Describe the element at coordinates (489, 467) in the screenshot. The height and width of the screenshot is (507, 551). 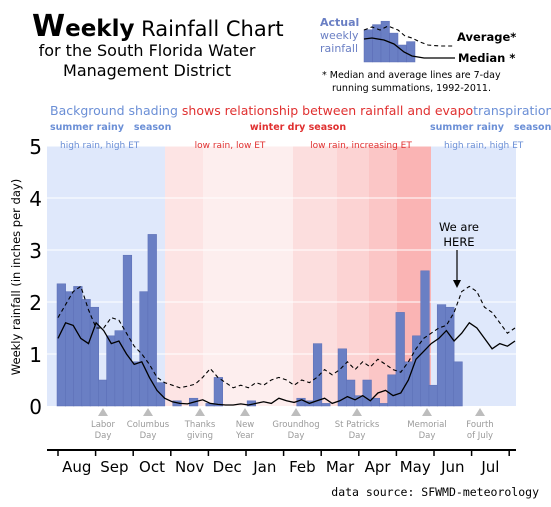
I see `month-label: Jul` at that location.